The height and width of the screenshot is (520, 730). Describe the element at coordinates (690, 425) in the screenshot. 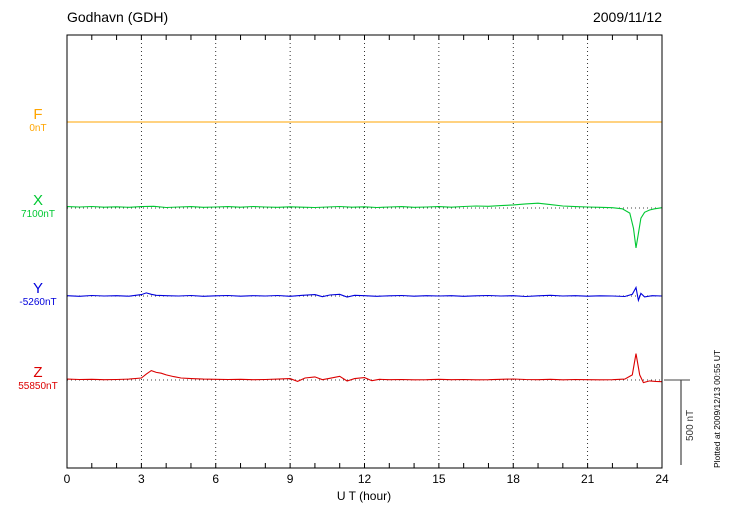

I see `scale-bar-label: 500 nT` at that location.